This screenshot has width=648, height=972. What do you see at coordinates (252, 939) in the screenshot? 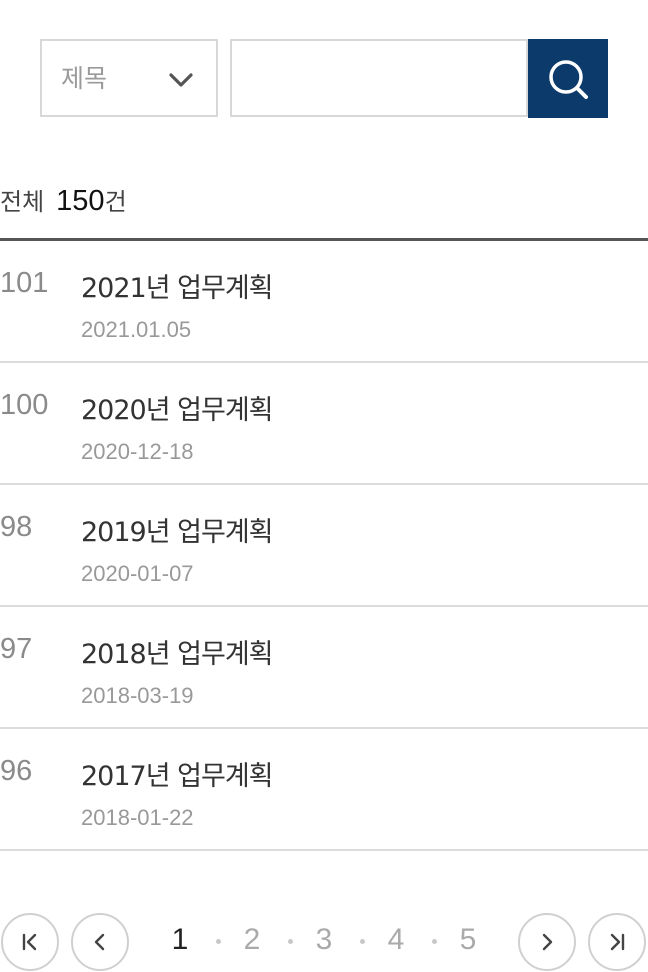
I see `page-link-2: 2` at bounding box center [252, 939].